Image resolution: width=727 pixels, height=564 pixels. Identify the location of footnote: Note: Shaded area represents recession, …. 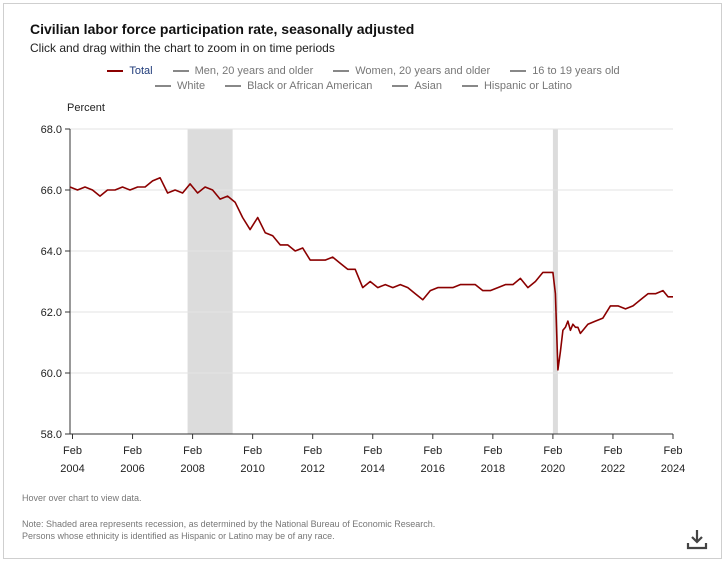
(228, 530).